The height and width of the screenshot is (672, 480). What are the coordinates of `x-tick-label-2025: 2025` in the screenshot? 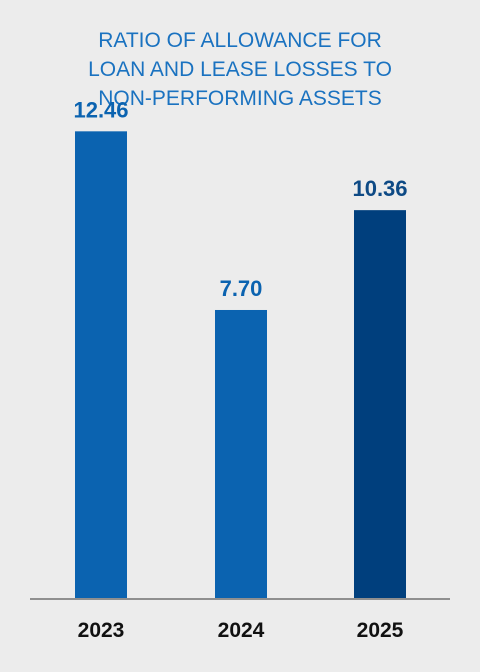 It's located at (380, 630).